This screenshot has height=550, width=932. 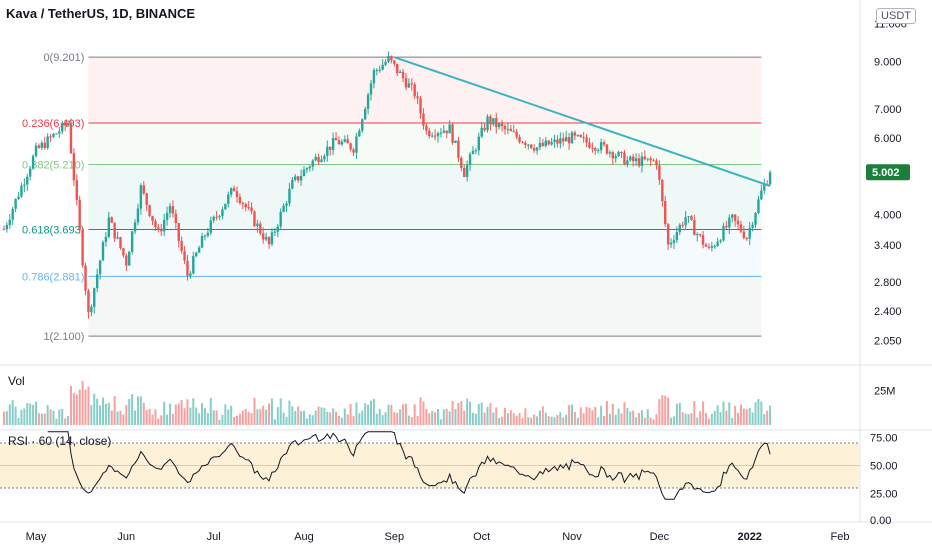 What do you see at coordinates (884, 438) in the screenshot?
I see `rsi-tick-label: 75.00` at bounding box center [884, 438].